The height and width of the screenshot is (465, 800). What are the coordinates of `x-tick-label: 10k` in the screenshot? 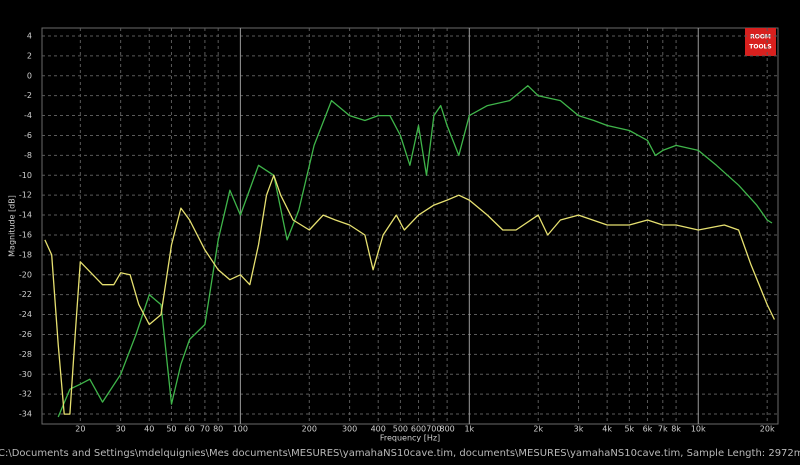 It's located at (698, 429).